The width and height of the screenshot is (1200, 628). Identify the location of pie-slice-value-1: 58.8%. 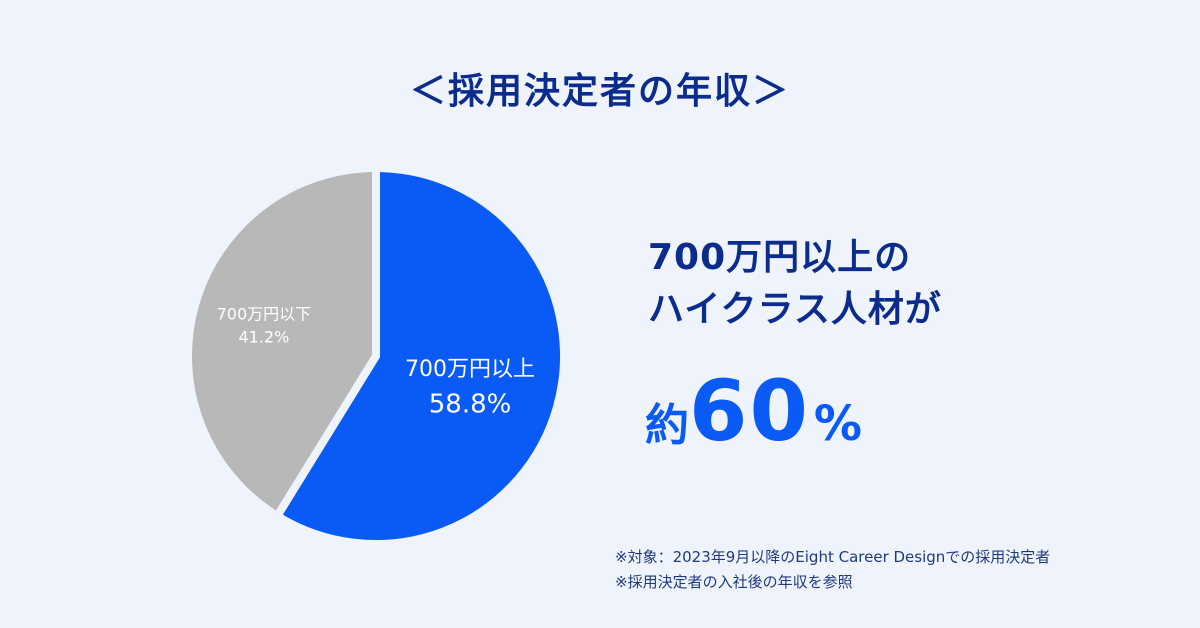
(470, 405).